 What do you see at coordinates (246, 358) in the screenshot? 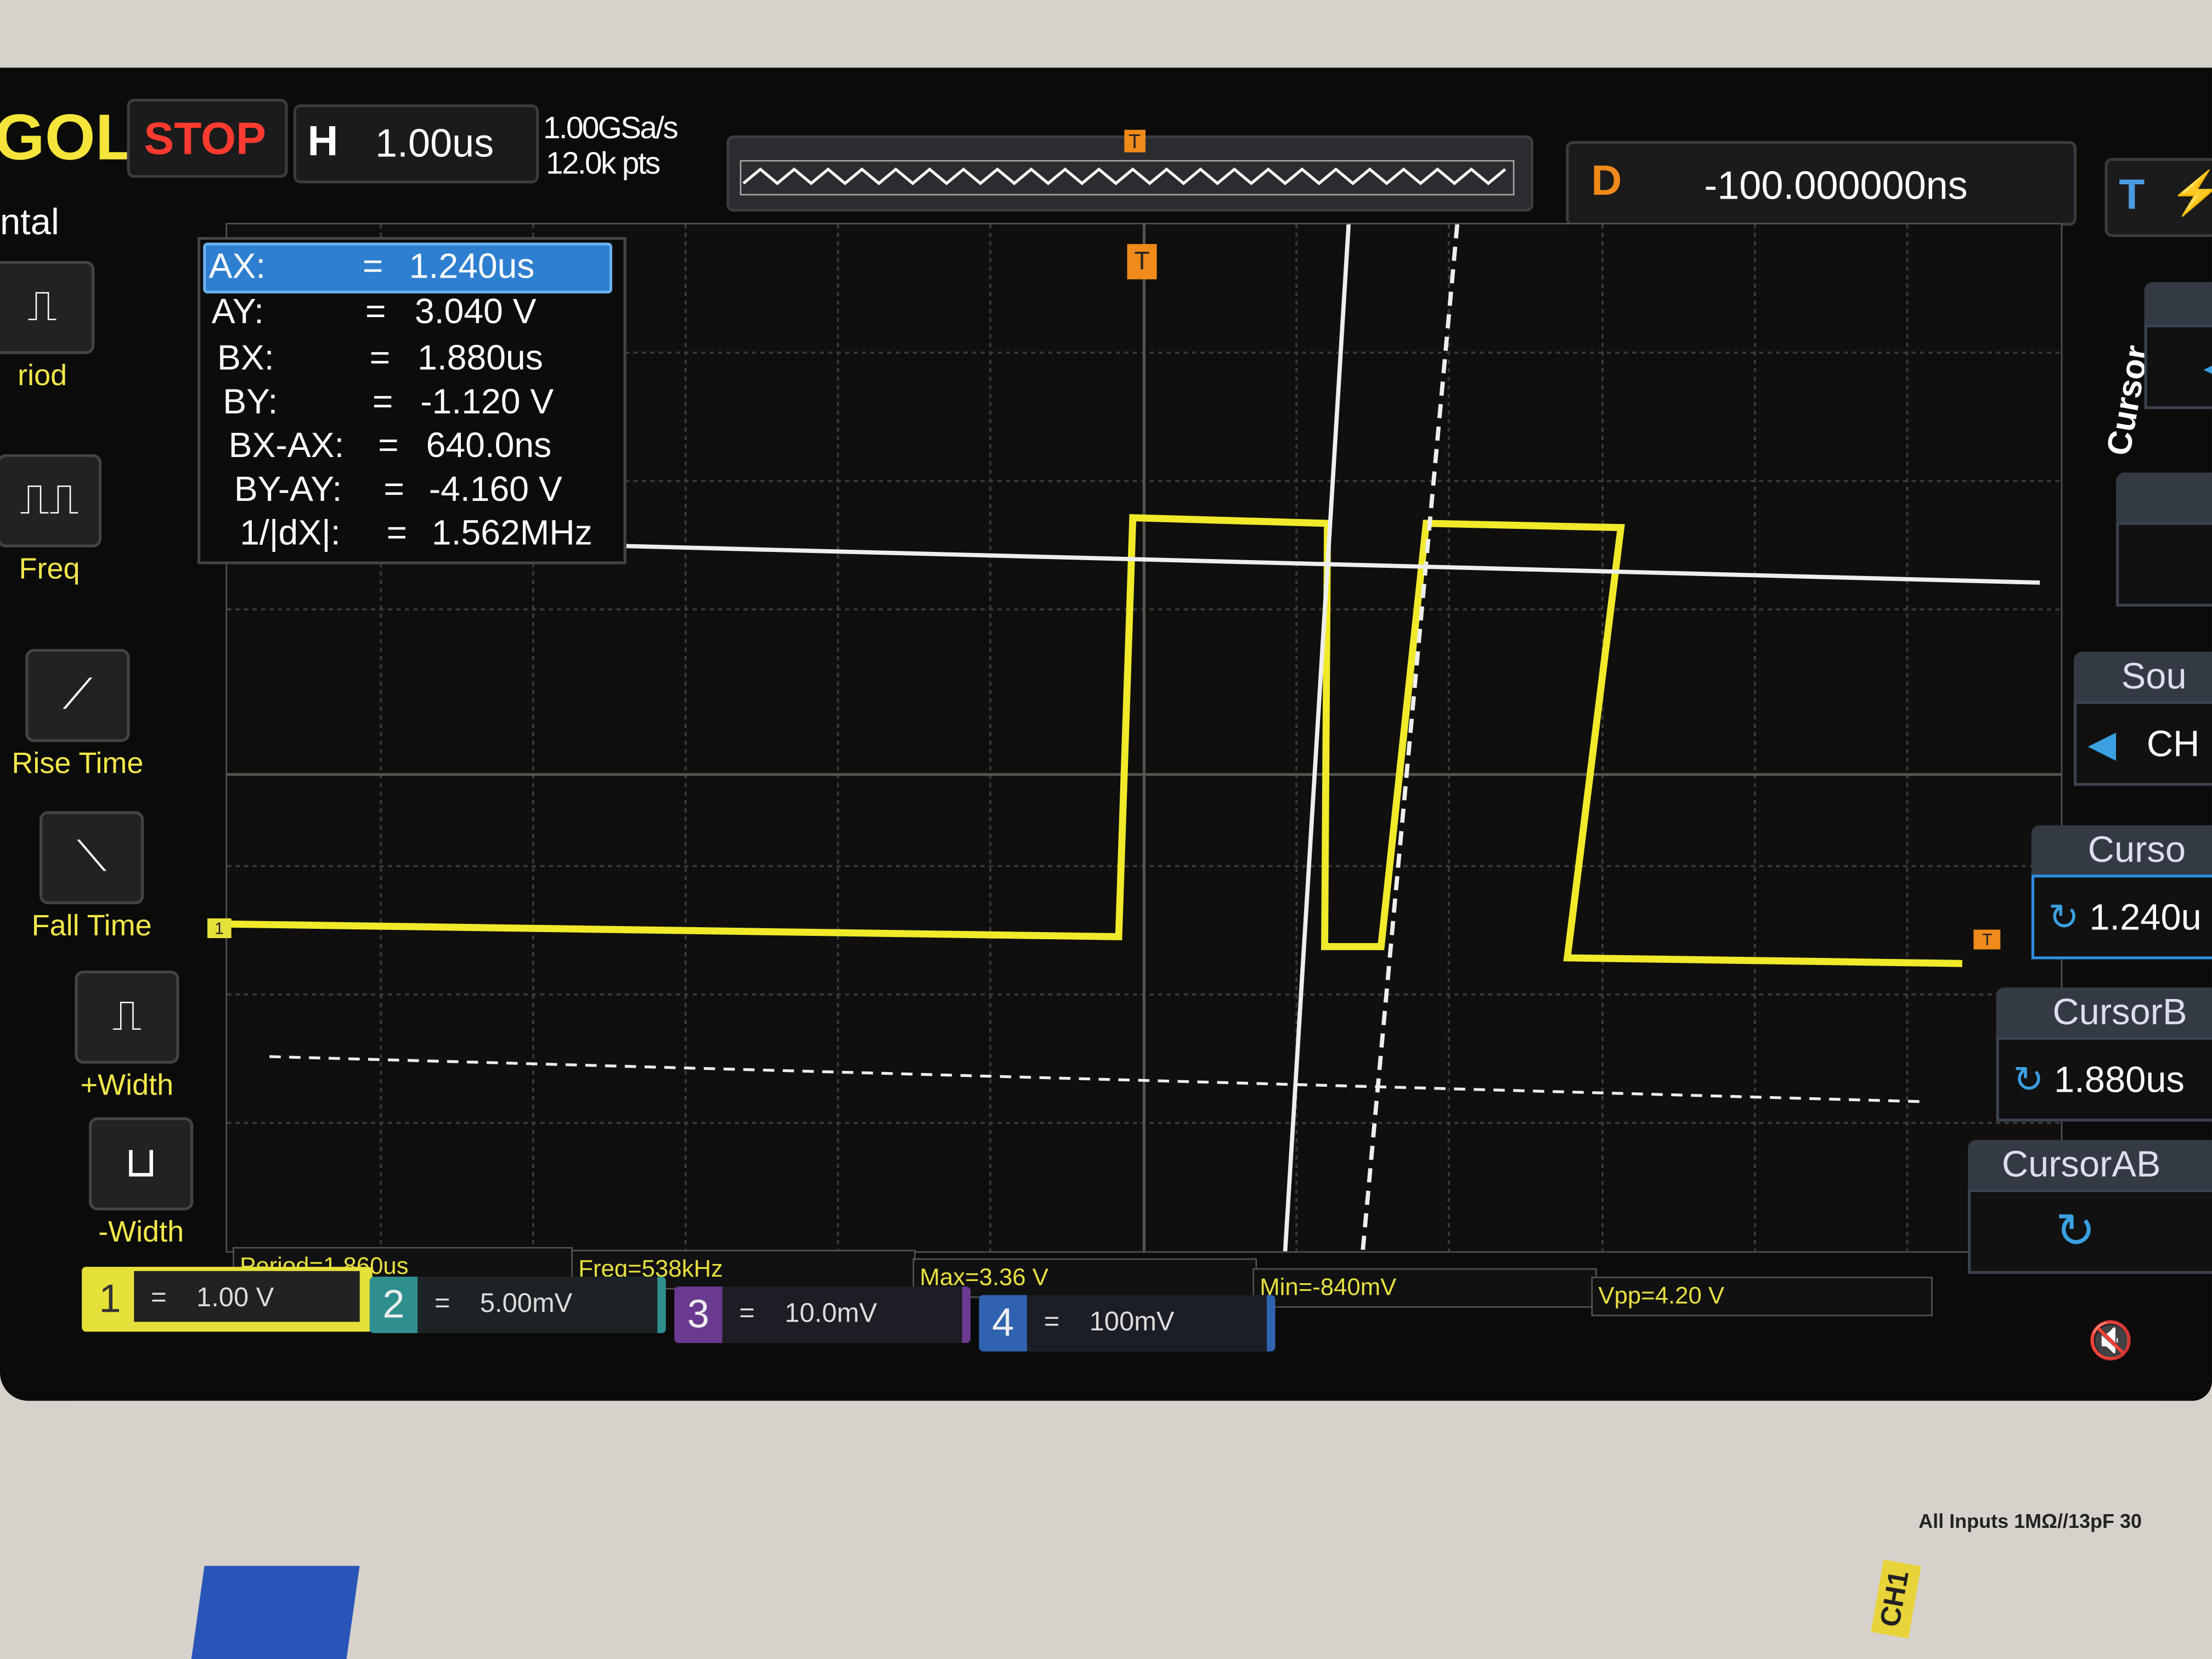
I see `readout-label: BX:` at bounding box center [246, 358].